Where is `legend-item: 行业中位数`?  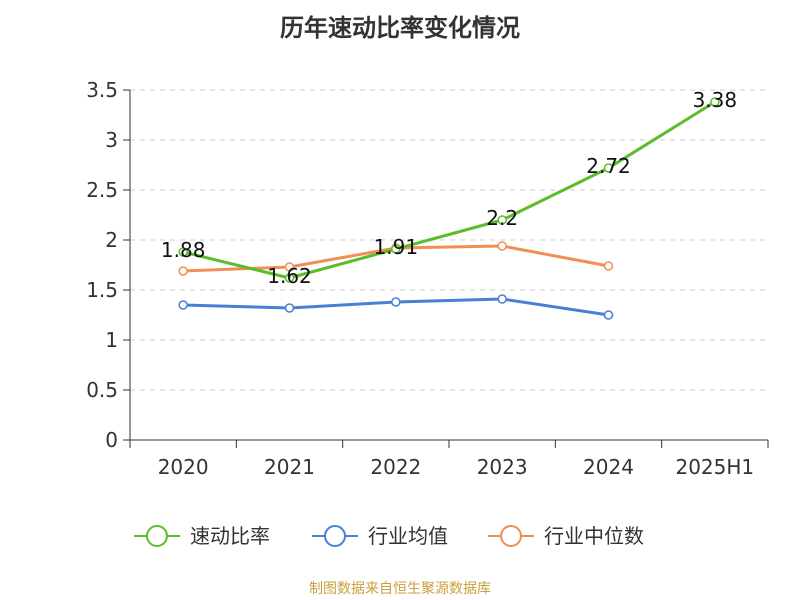 legend-item: 行业中位数 is located at coordinates (566, 536).